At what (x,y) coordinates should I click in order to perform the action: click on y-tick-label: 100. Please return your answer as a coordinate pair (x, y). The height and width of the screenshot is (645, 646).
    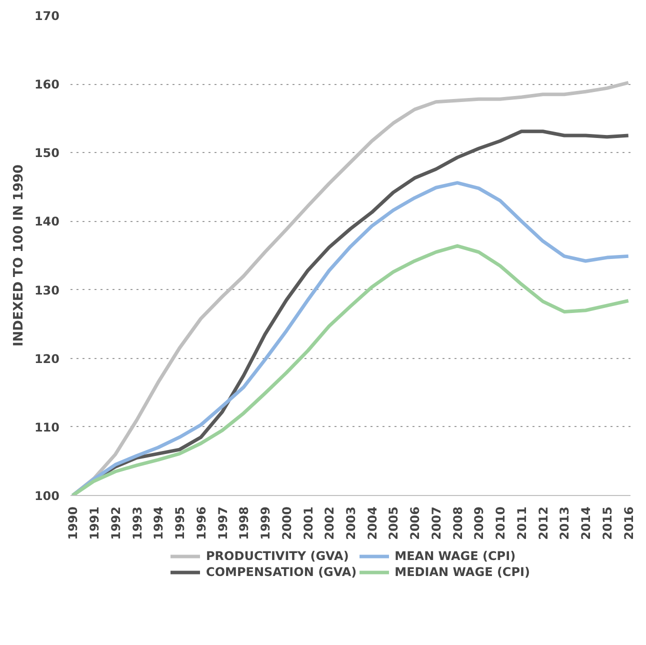
    Looking at the image, I should click on (47, 496).